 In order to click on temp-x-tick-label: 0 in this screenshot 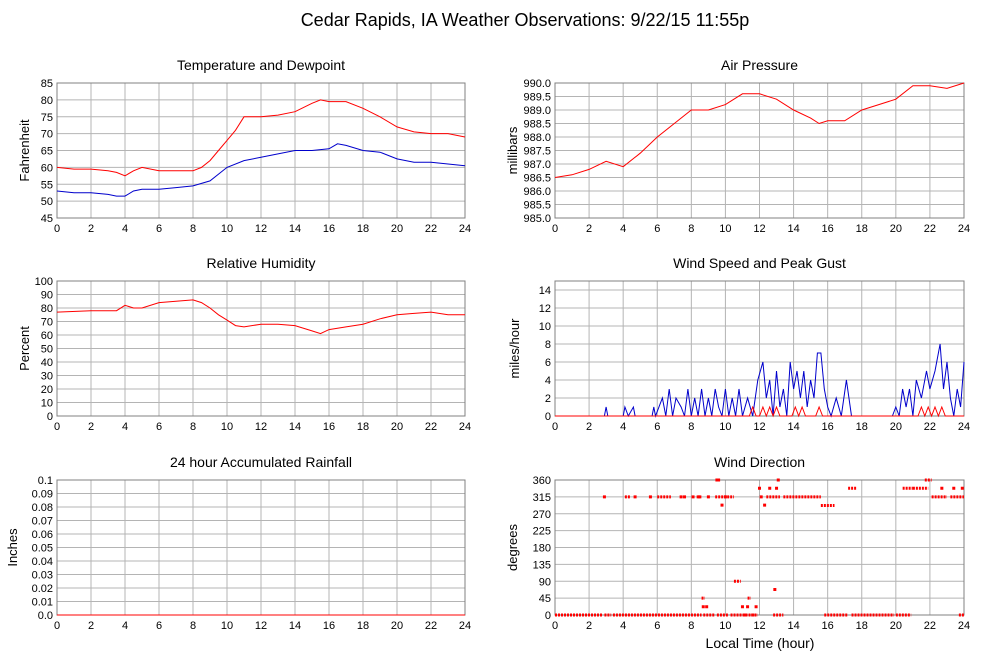, I will do `click(57, 229)`.